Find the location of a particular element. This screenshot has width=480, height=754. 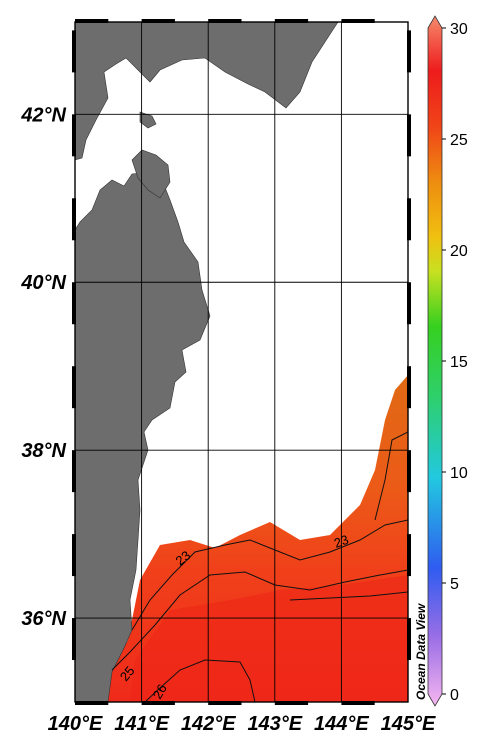

colorbar-label-5: 5 is located at coordinates (454, 584).